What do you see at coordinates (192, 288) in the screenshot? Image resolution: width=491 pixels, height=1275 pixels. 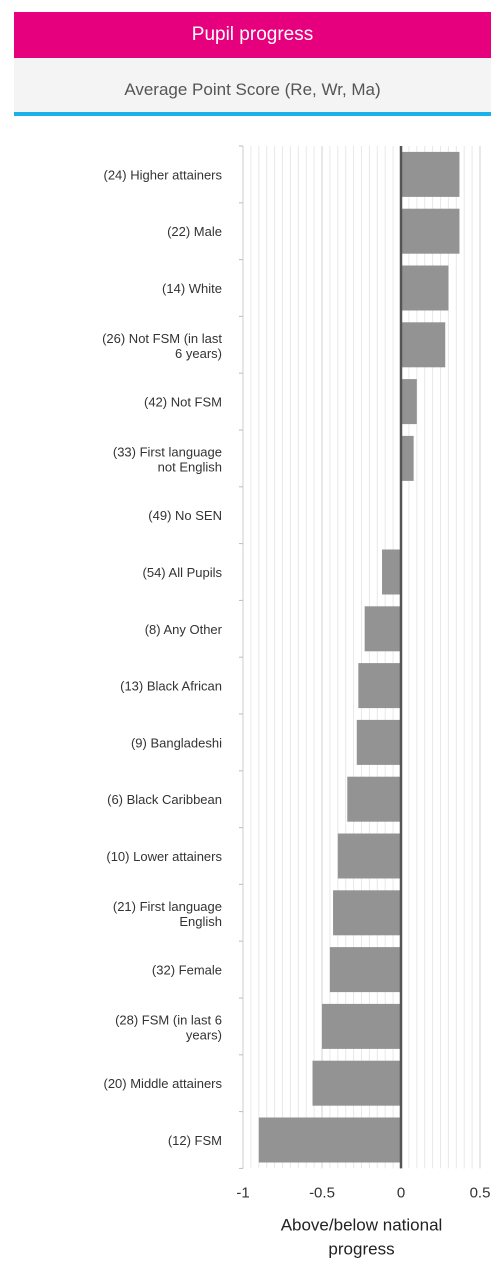 I see `category-label: (14) White` at bounding box center [192, 288].